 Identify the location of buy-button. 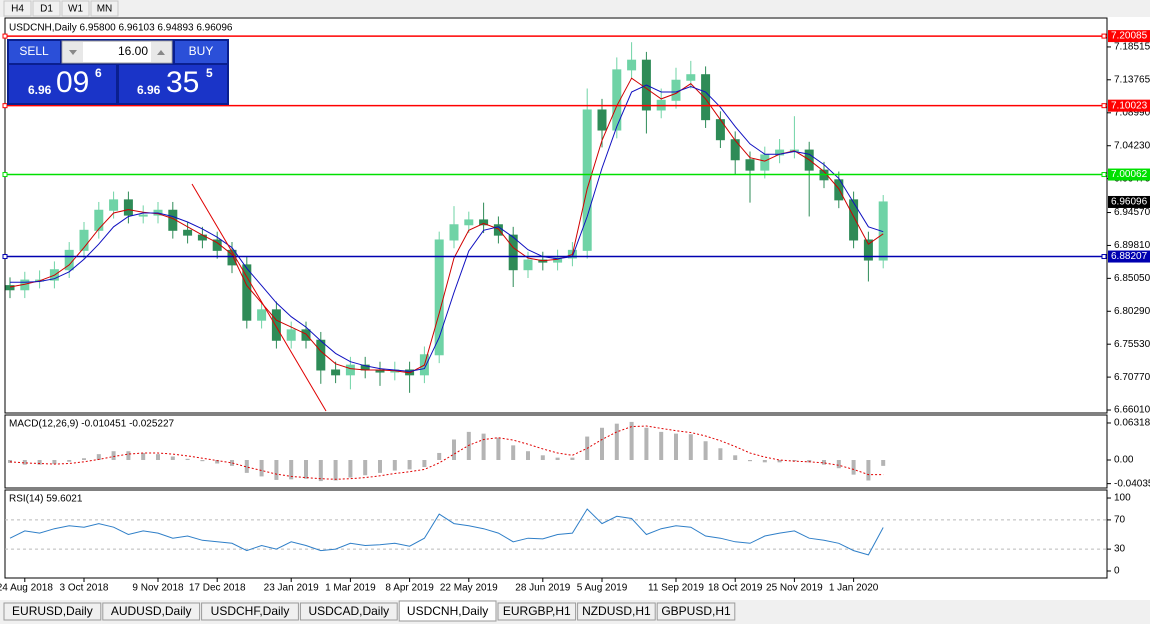
(201, 52).